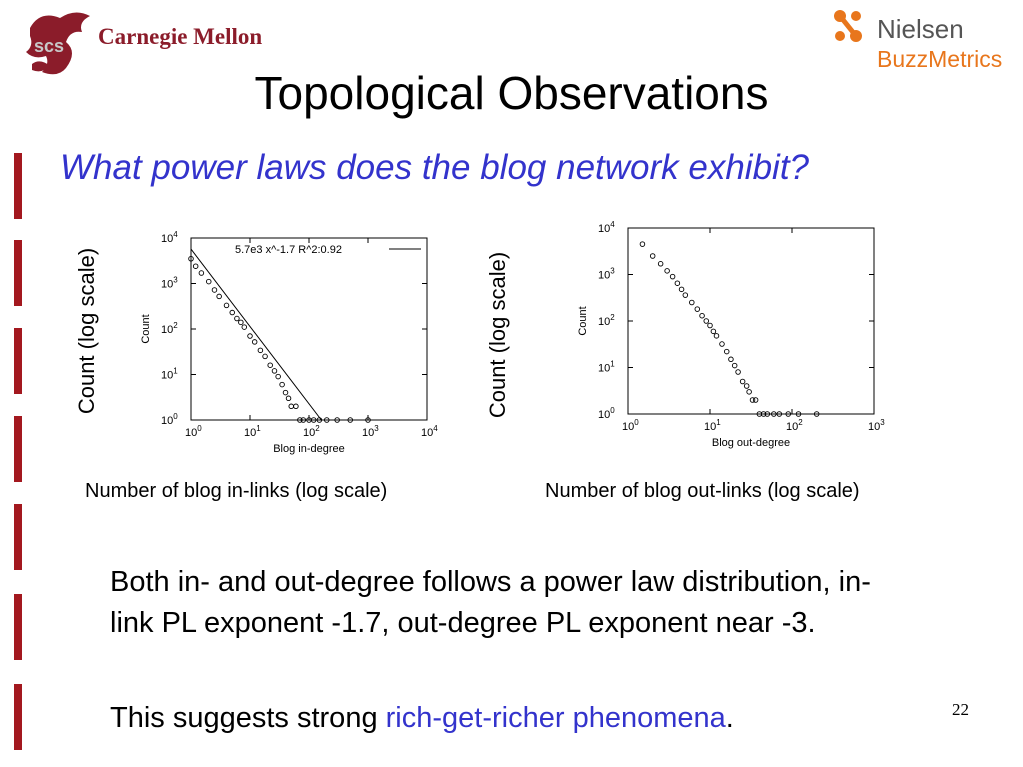 The width and height of the screenshot is (1023, 767). What do you see at coordinates (555, 718) in the screenshot?
I see `rich-get-richer-link: rich-get-richer phenomena` at bounding box center [555, 718].